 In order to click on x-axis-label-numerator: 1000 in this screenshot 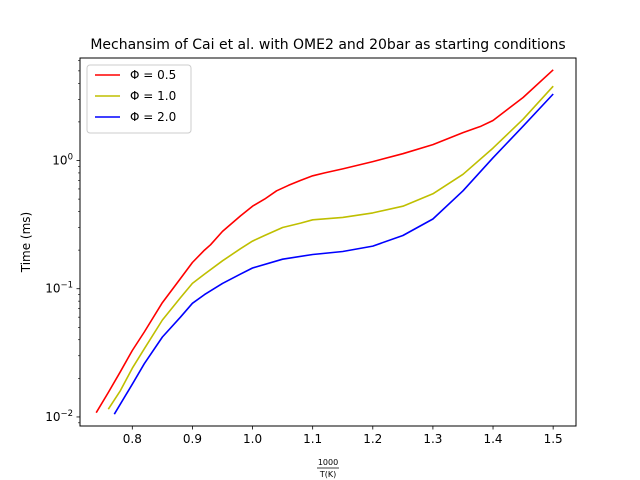, I will do `click(328, 462)`.